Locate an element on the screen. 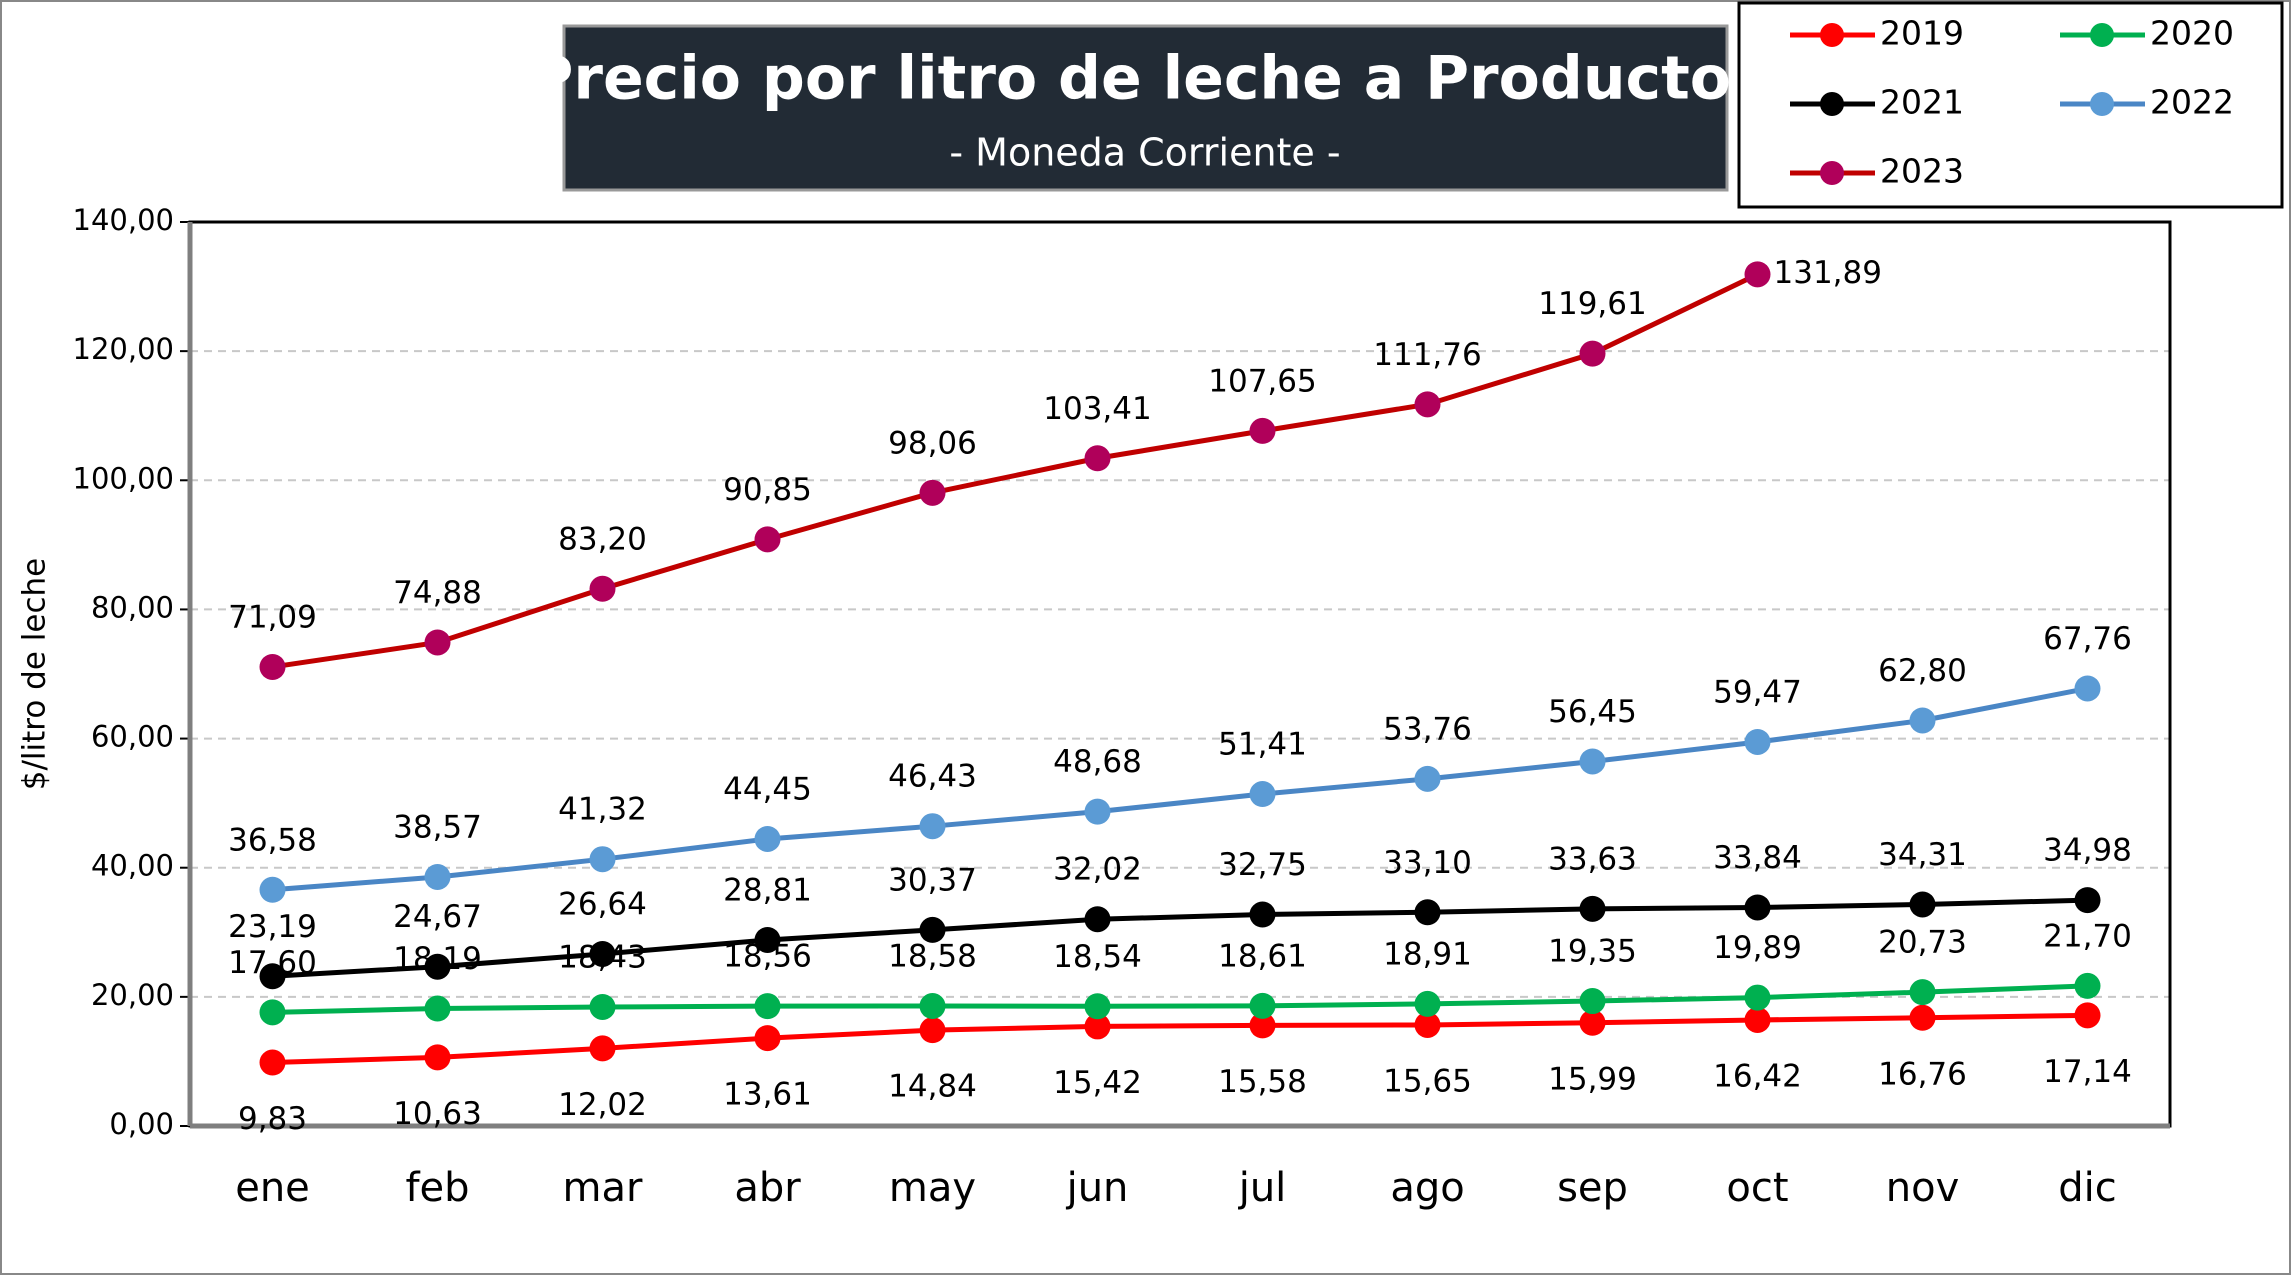  data-label: 17,14 is located at coordinates (2087, 1072).